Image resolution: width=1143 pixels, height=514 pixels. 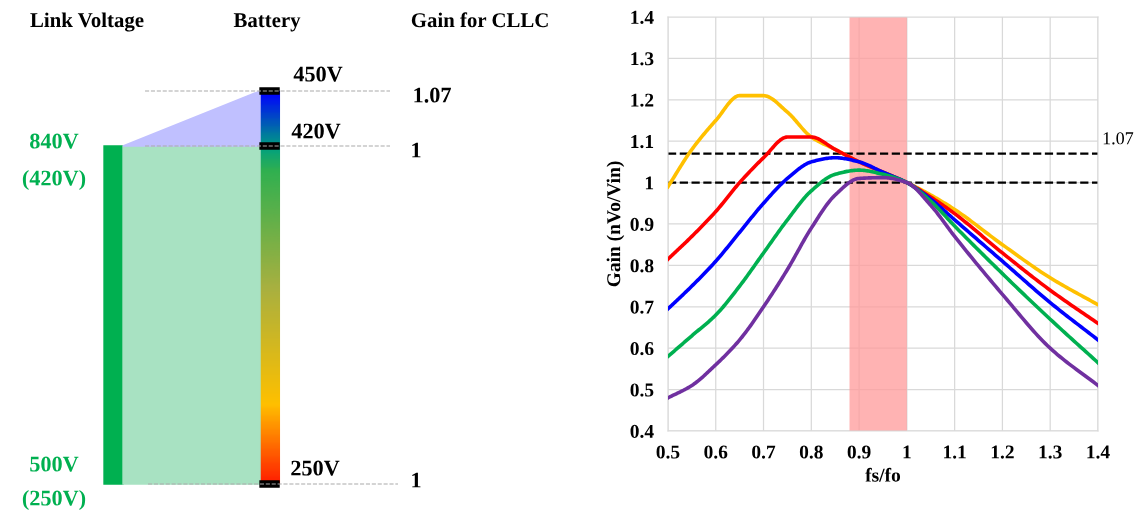 I want to click on x-tick-label: 1.3, so click(x=1050, y=452).